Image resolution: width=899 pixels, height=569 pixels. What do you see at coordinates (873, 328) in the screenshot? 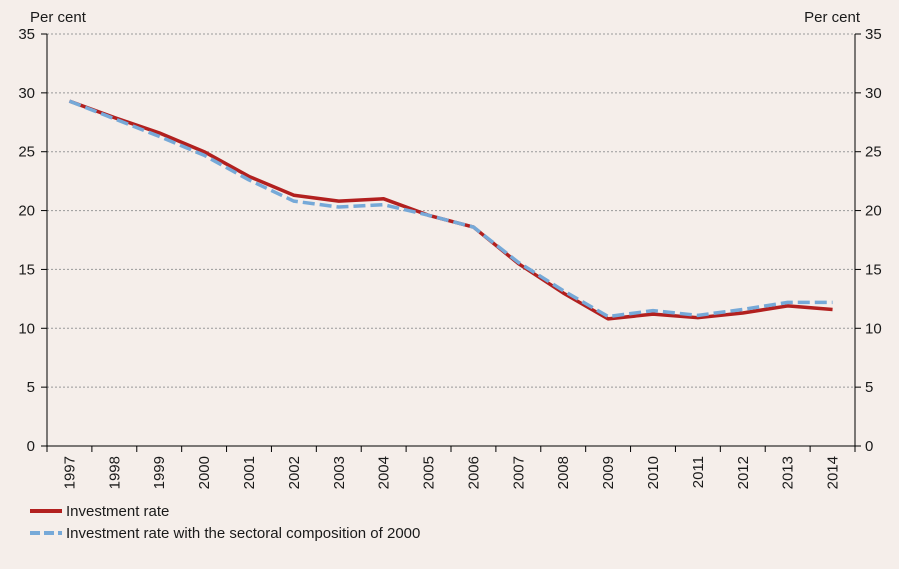
I see `y2-tick-label: 10` at bounding box center [873, 328].